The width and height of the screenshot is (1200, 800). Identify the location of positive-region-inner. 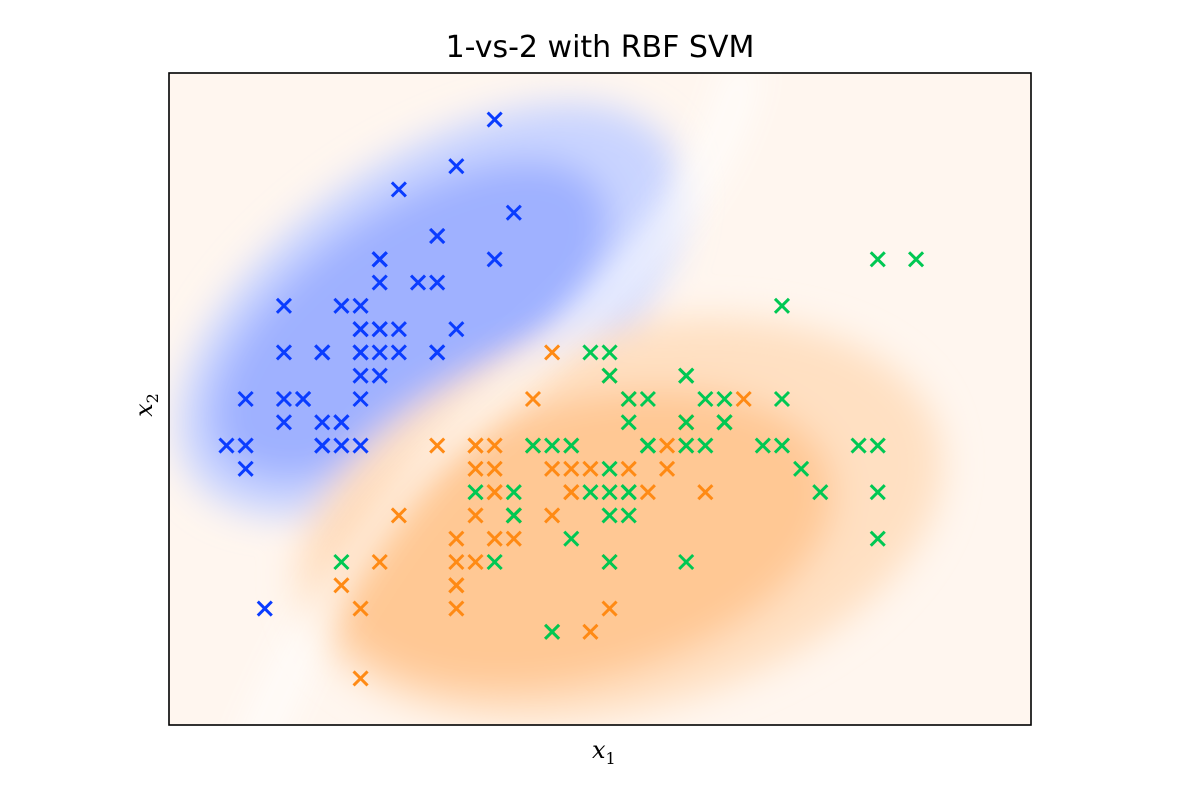
(410, 320).